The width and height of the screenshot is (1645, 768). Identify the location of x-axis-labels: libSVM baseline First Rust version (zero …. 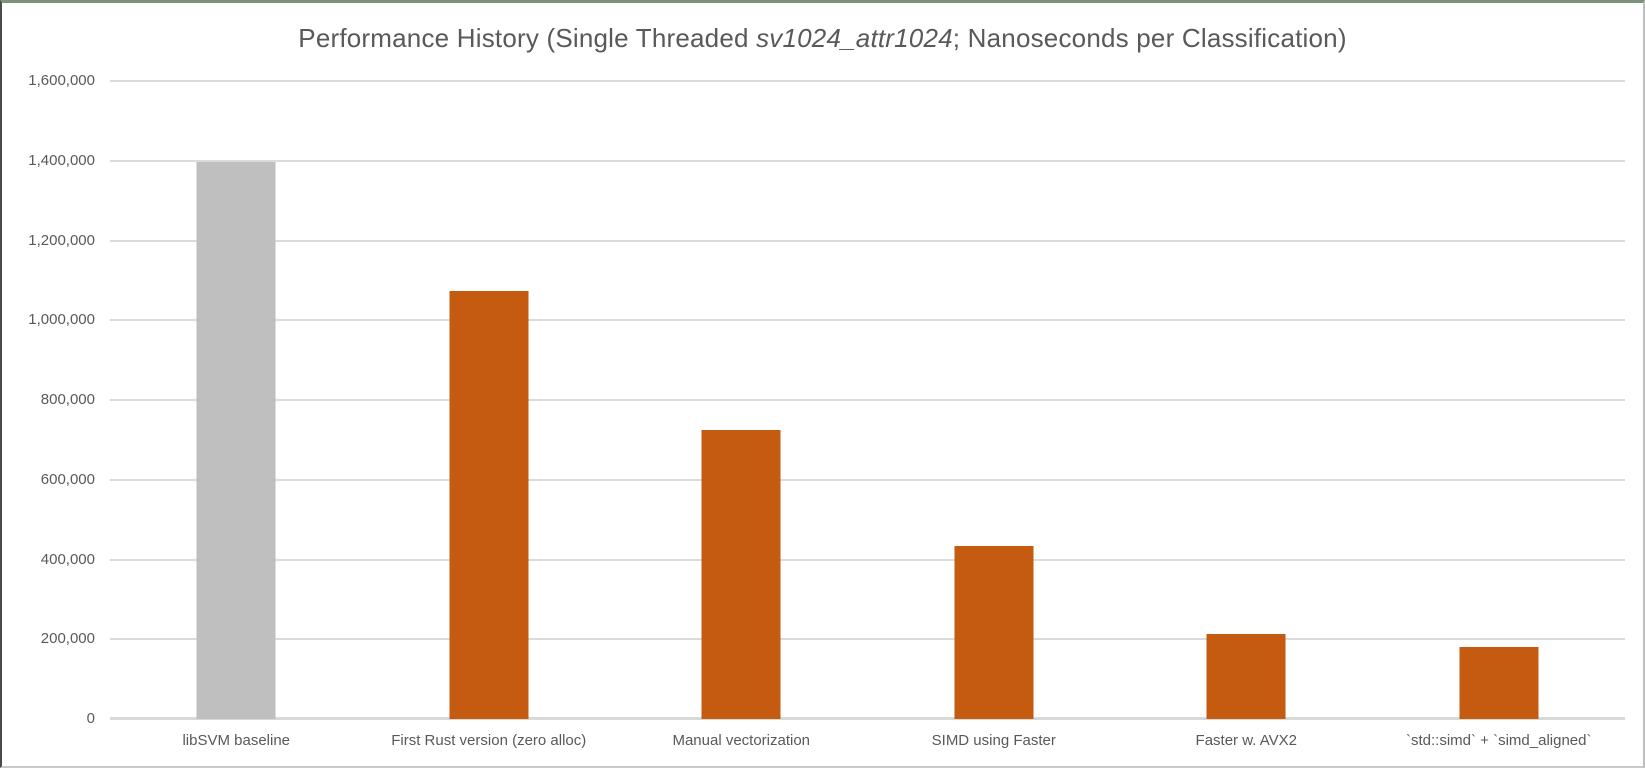
(867, 741).